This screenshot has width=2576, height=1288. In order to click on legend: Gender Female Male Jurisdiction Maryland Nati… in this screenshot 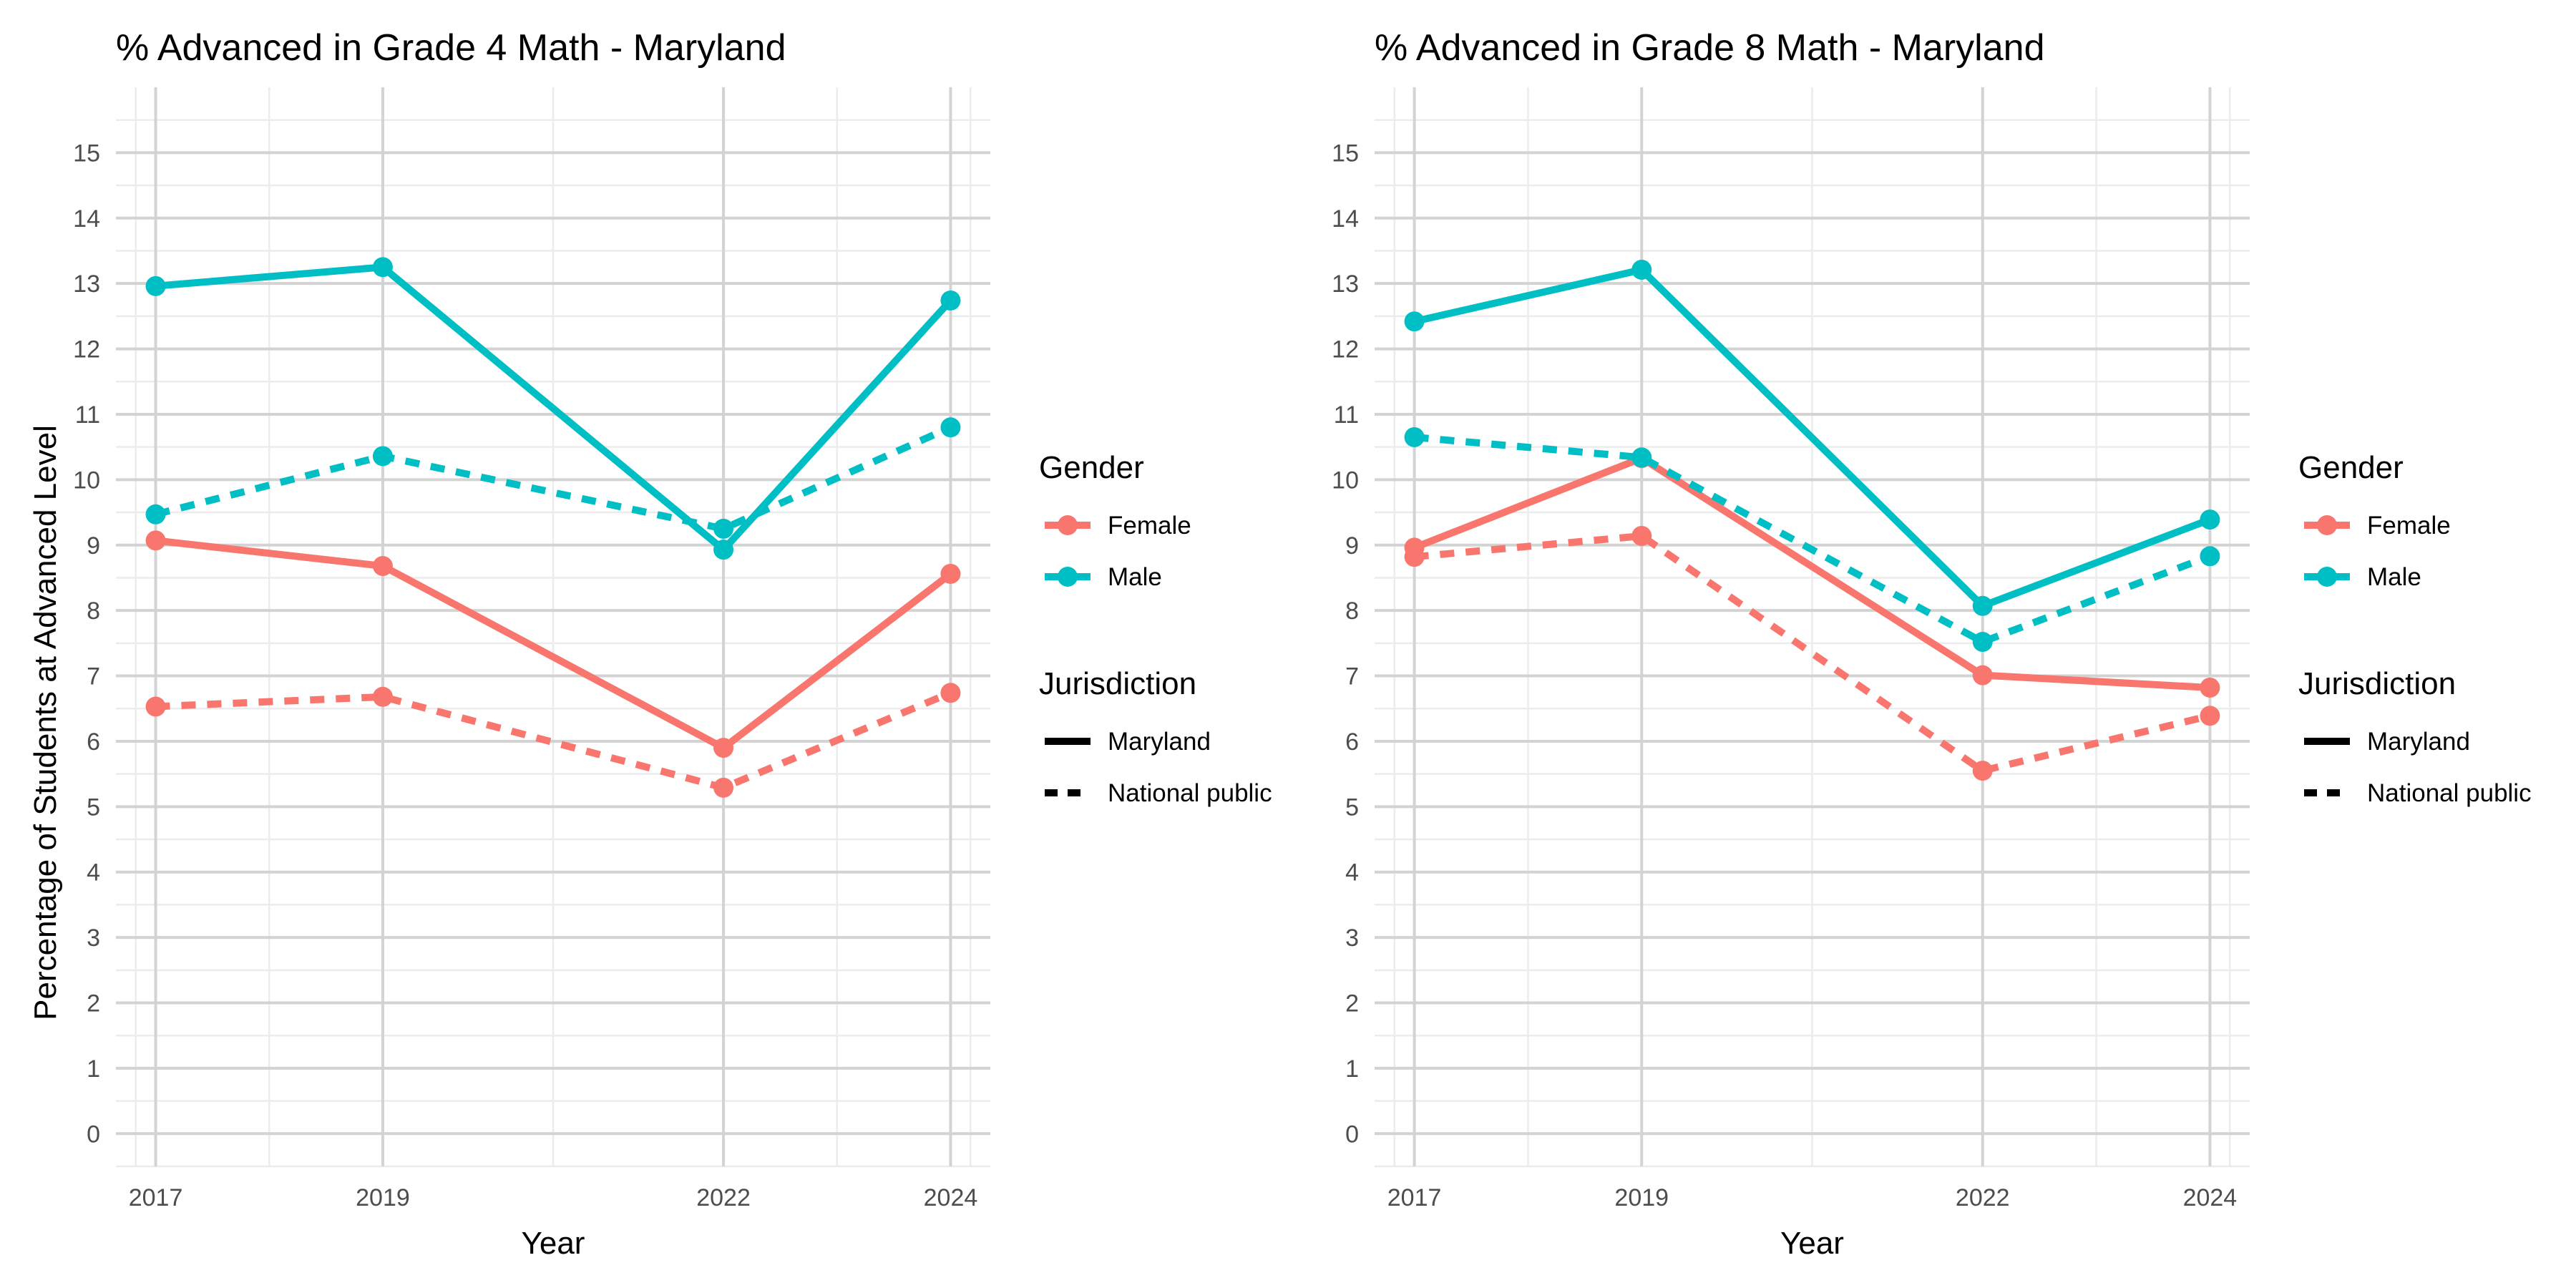, I will do `click(1155, 628)`.